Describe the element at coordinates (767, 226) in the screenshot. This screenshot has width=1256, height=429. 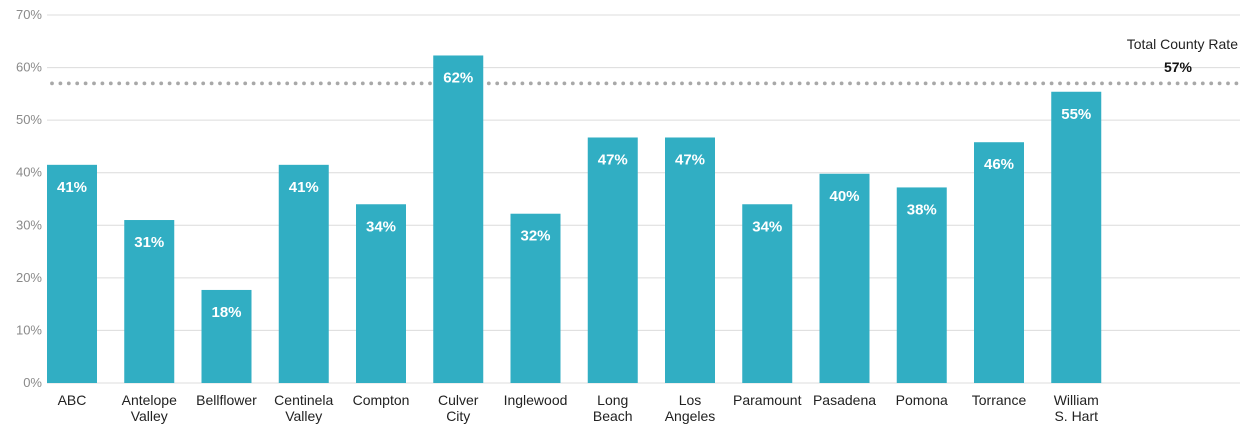
I see `data-label: 34%` at that location.